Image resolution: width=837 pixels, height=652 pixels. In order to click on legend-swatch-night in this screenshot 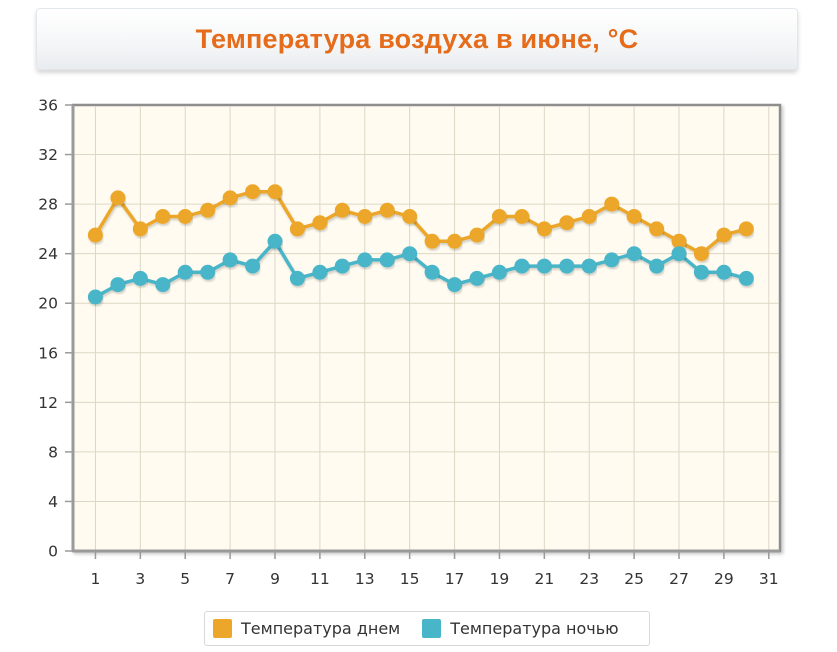, I will do `click(432, 628)`.